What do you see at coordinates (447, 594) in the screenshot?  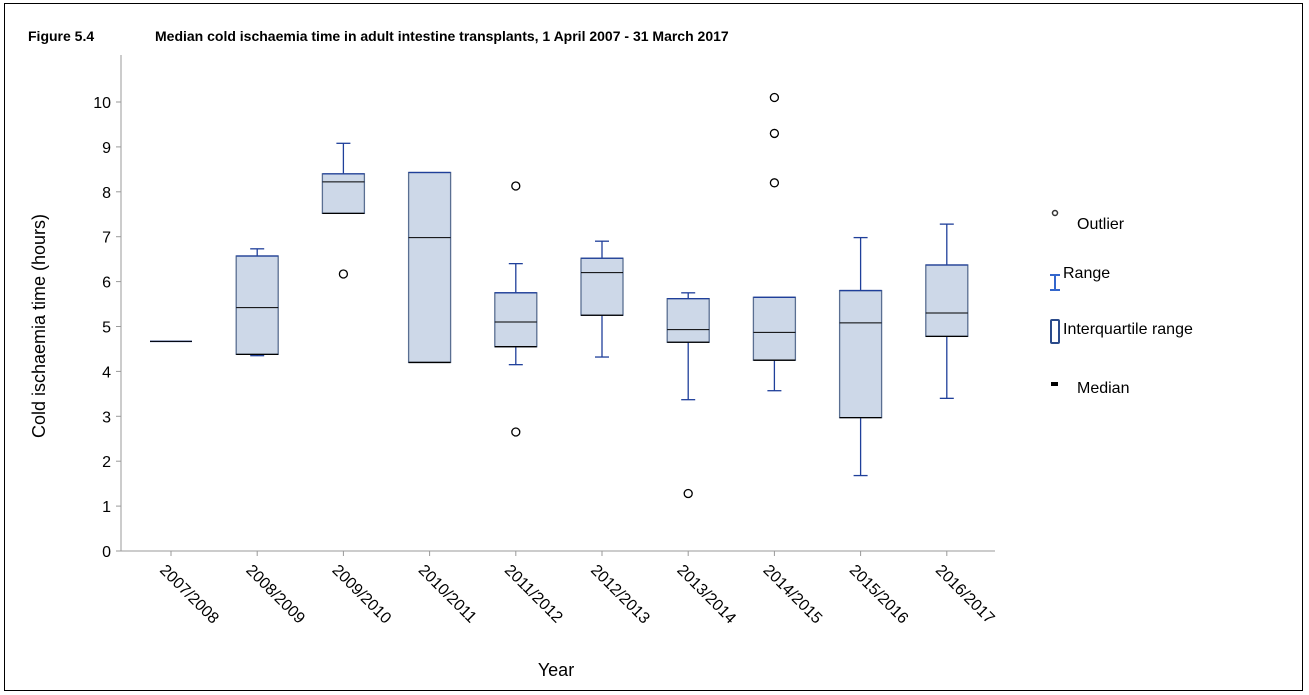 I see `x-tick-label: 2010/2011` at bounding box center [447, 594].